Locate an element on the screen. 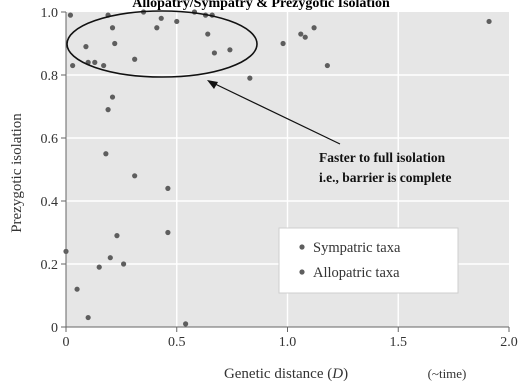  y-tick-label: 0.2 is located at coordinates (50, 265).